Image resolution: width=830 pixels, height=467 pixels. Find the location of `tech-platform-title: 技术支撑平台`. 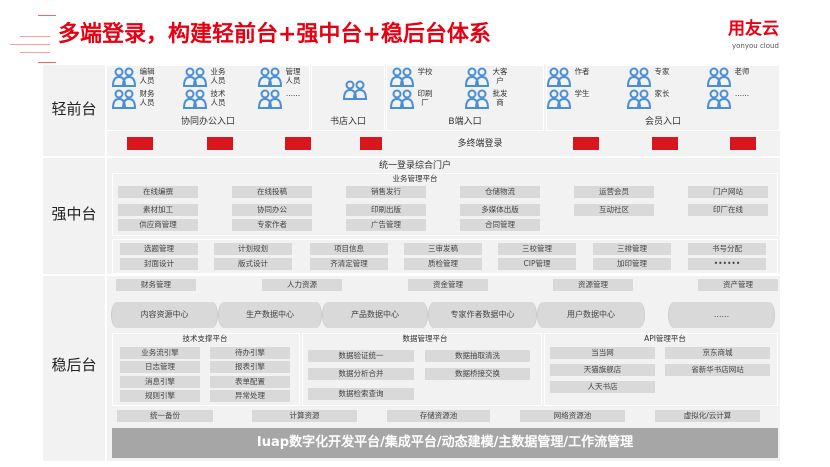

tech-platform-title: 技术支撑平台 is located at coordinates (205, 338).